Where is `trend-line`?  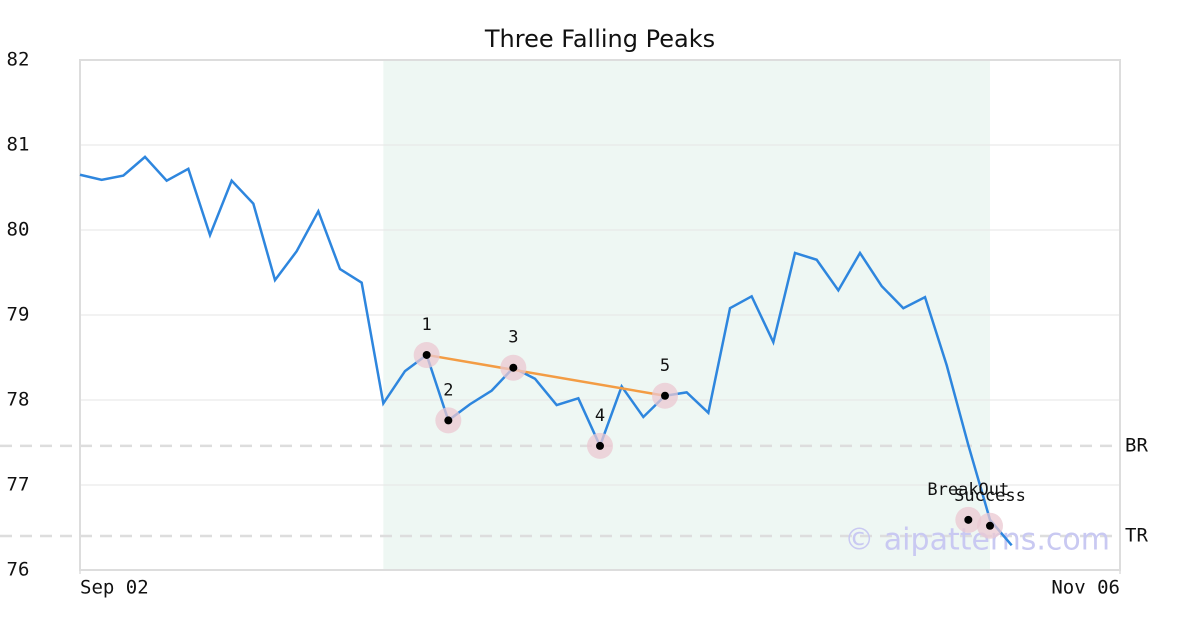
trend-line is located at coordinates (546, 375).